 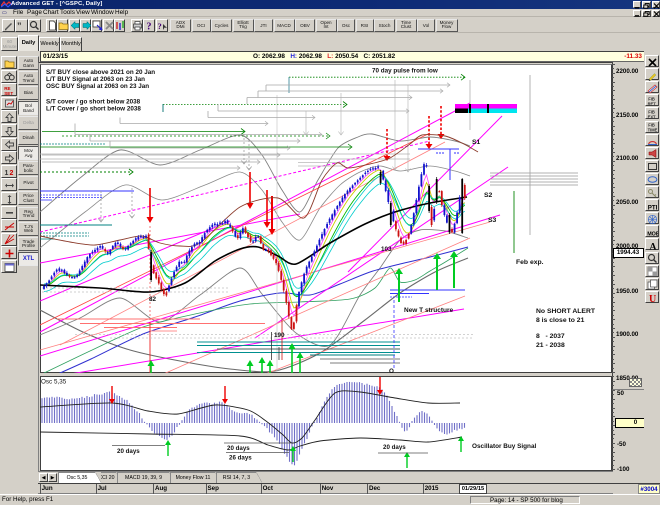 What do you see at coordinates (652, 234) in the screenshot?
I see `svg-text: MOB` at bounding box center [652, 234].